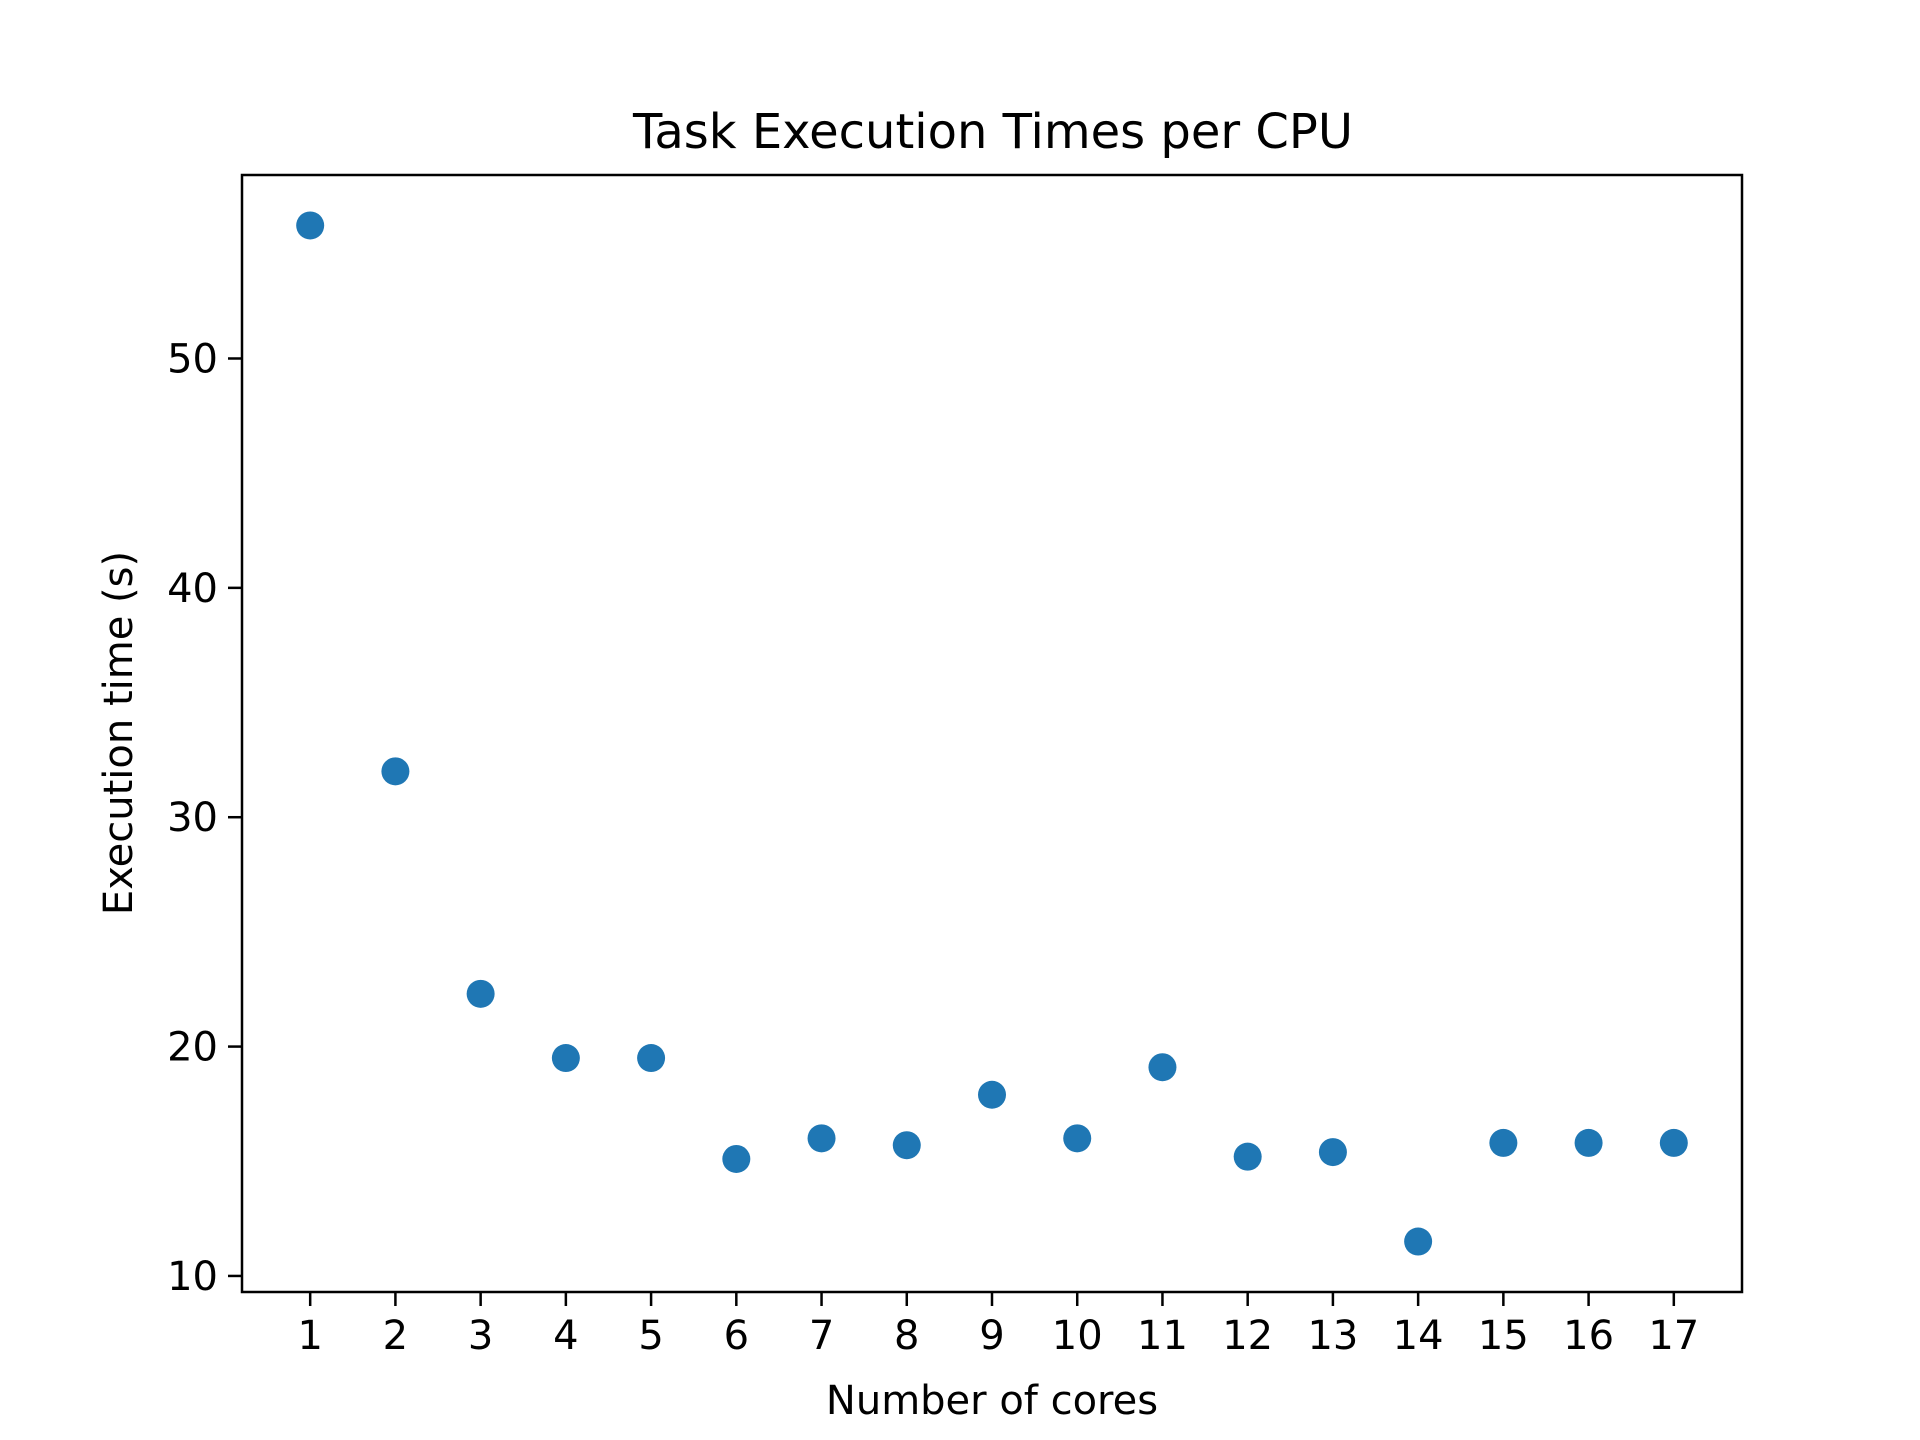  I want to click on y-axis-ticks: 10 20 30 40 50, so click(204, 818).